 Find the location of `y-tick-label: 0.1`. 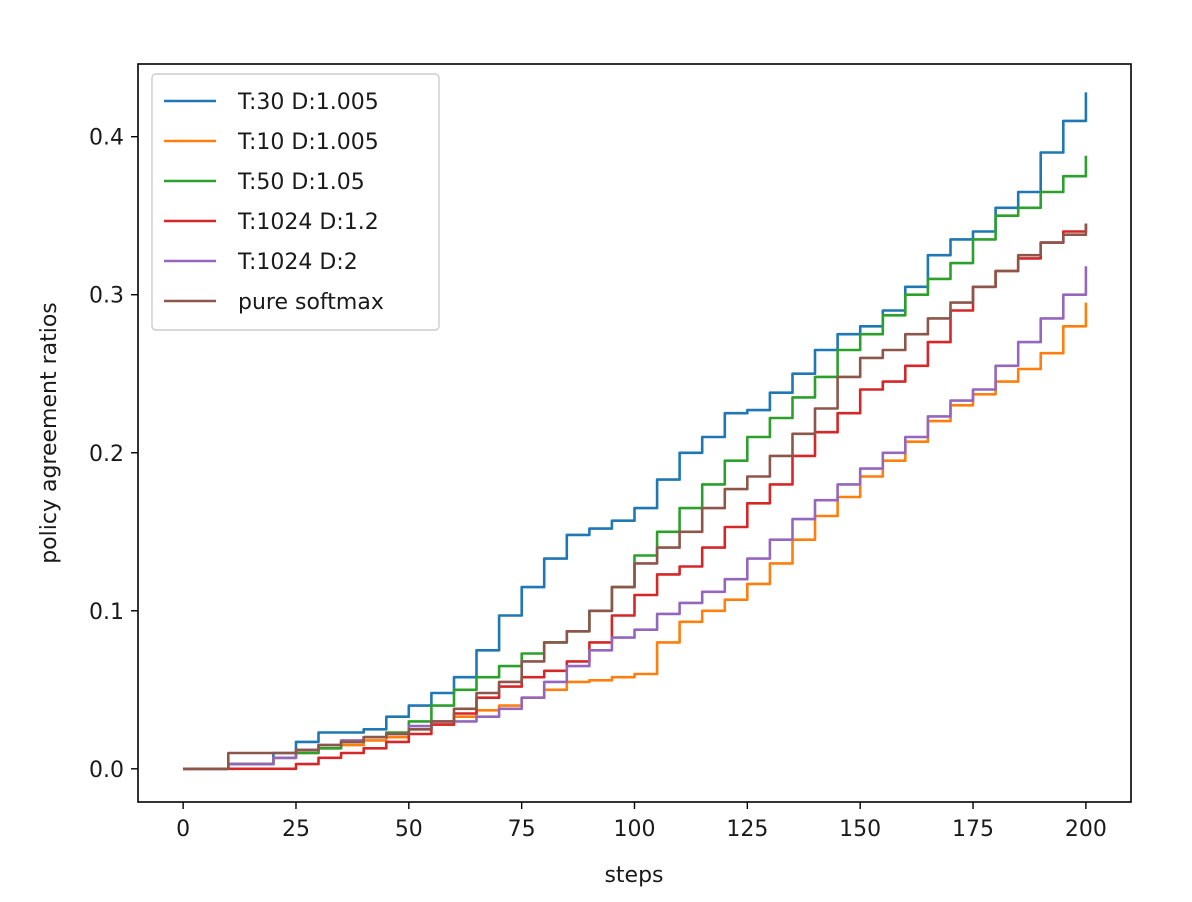

y-tick-label: 0.1 is located at coordinates (106, 612).